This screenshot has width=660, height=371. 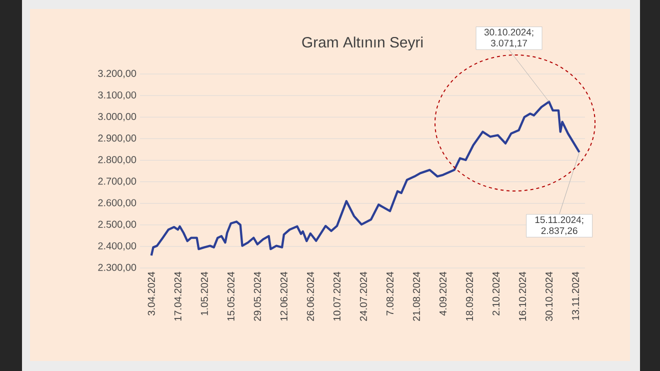 What do you see at coordinates (117, 117) in the screenshot?
I see `y-tick-label: 3.000,00` at bounding box center [117, 117].